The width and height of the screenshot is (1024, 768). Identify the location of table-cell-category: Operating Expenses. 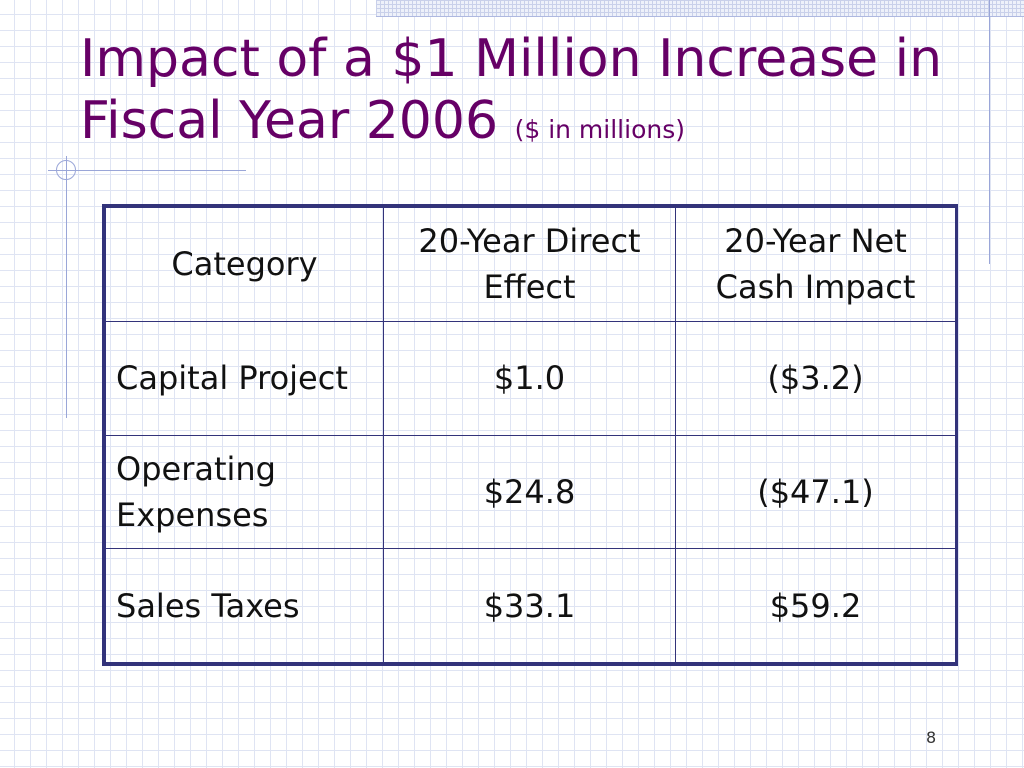
(244, 492).